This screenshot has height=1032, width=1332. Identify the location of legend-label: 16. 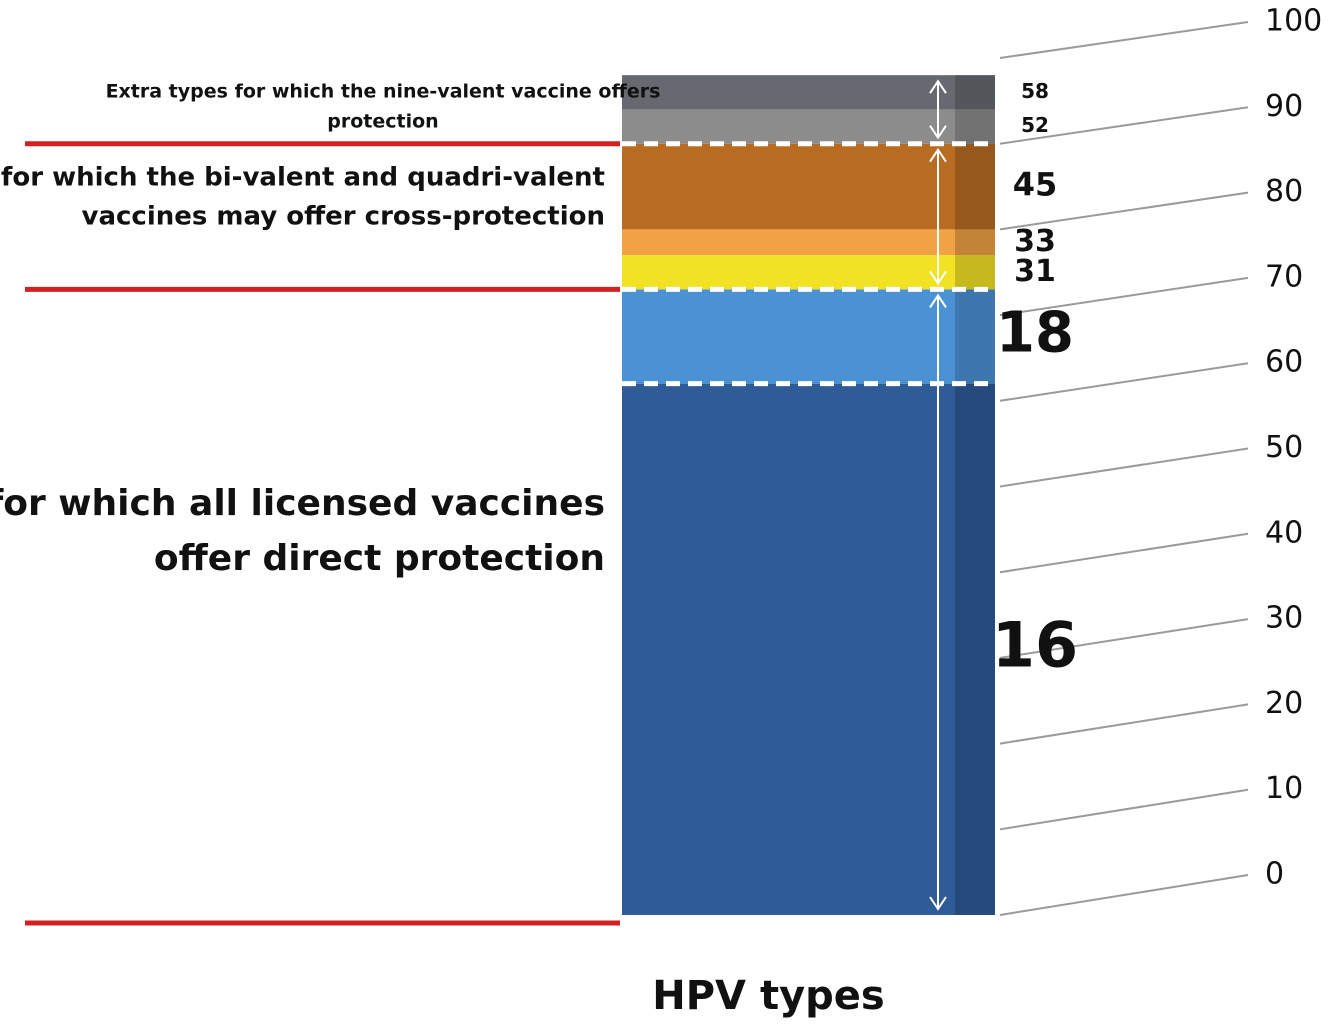
(1035, 644).